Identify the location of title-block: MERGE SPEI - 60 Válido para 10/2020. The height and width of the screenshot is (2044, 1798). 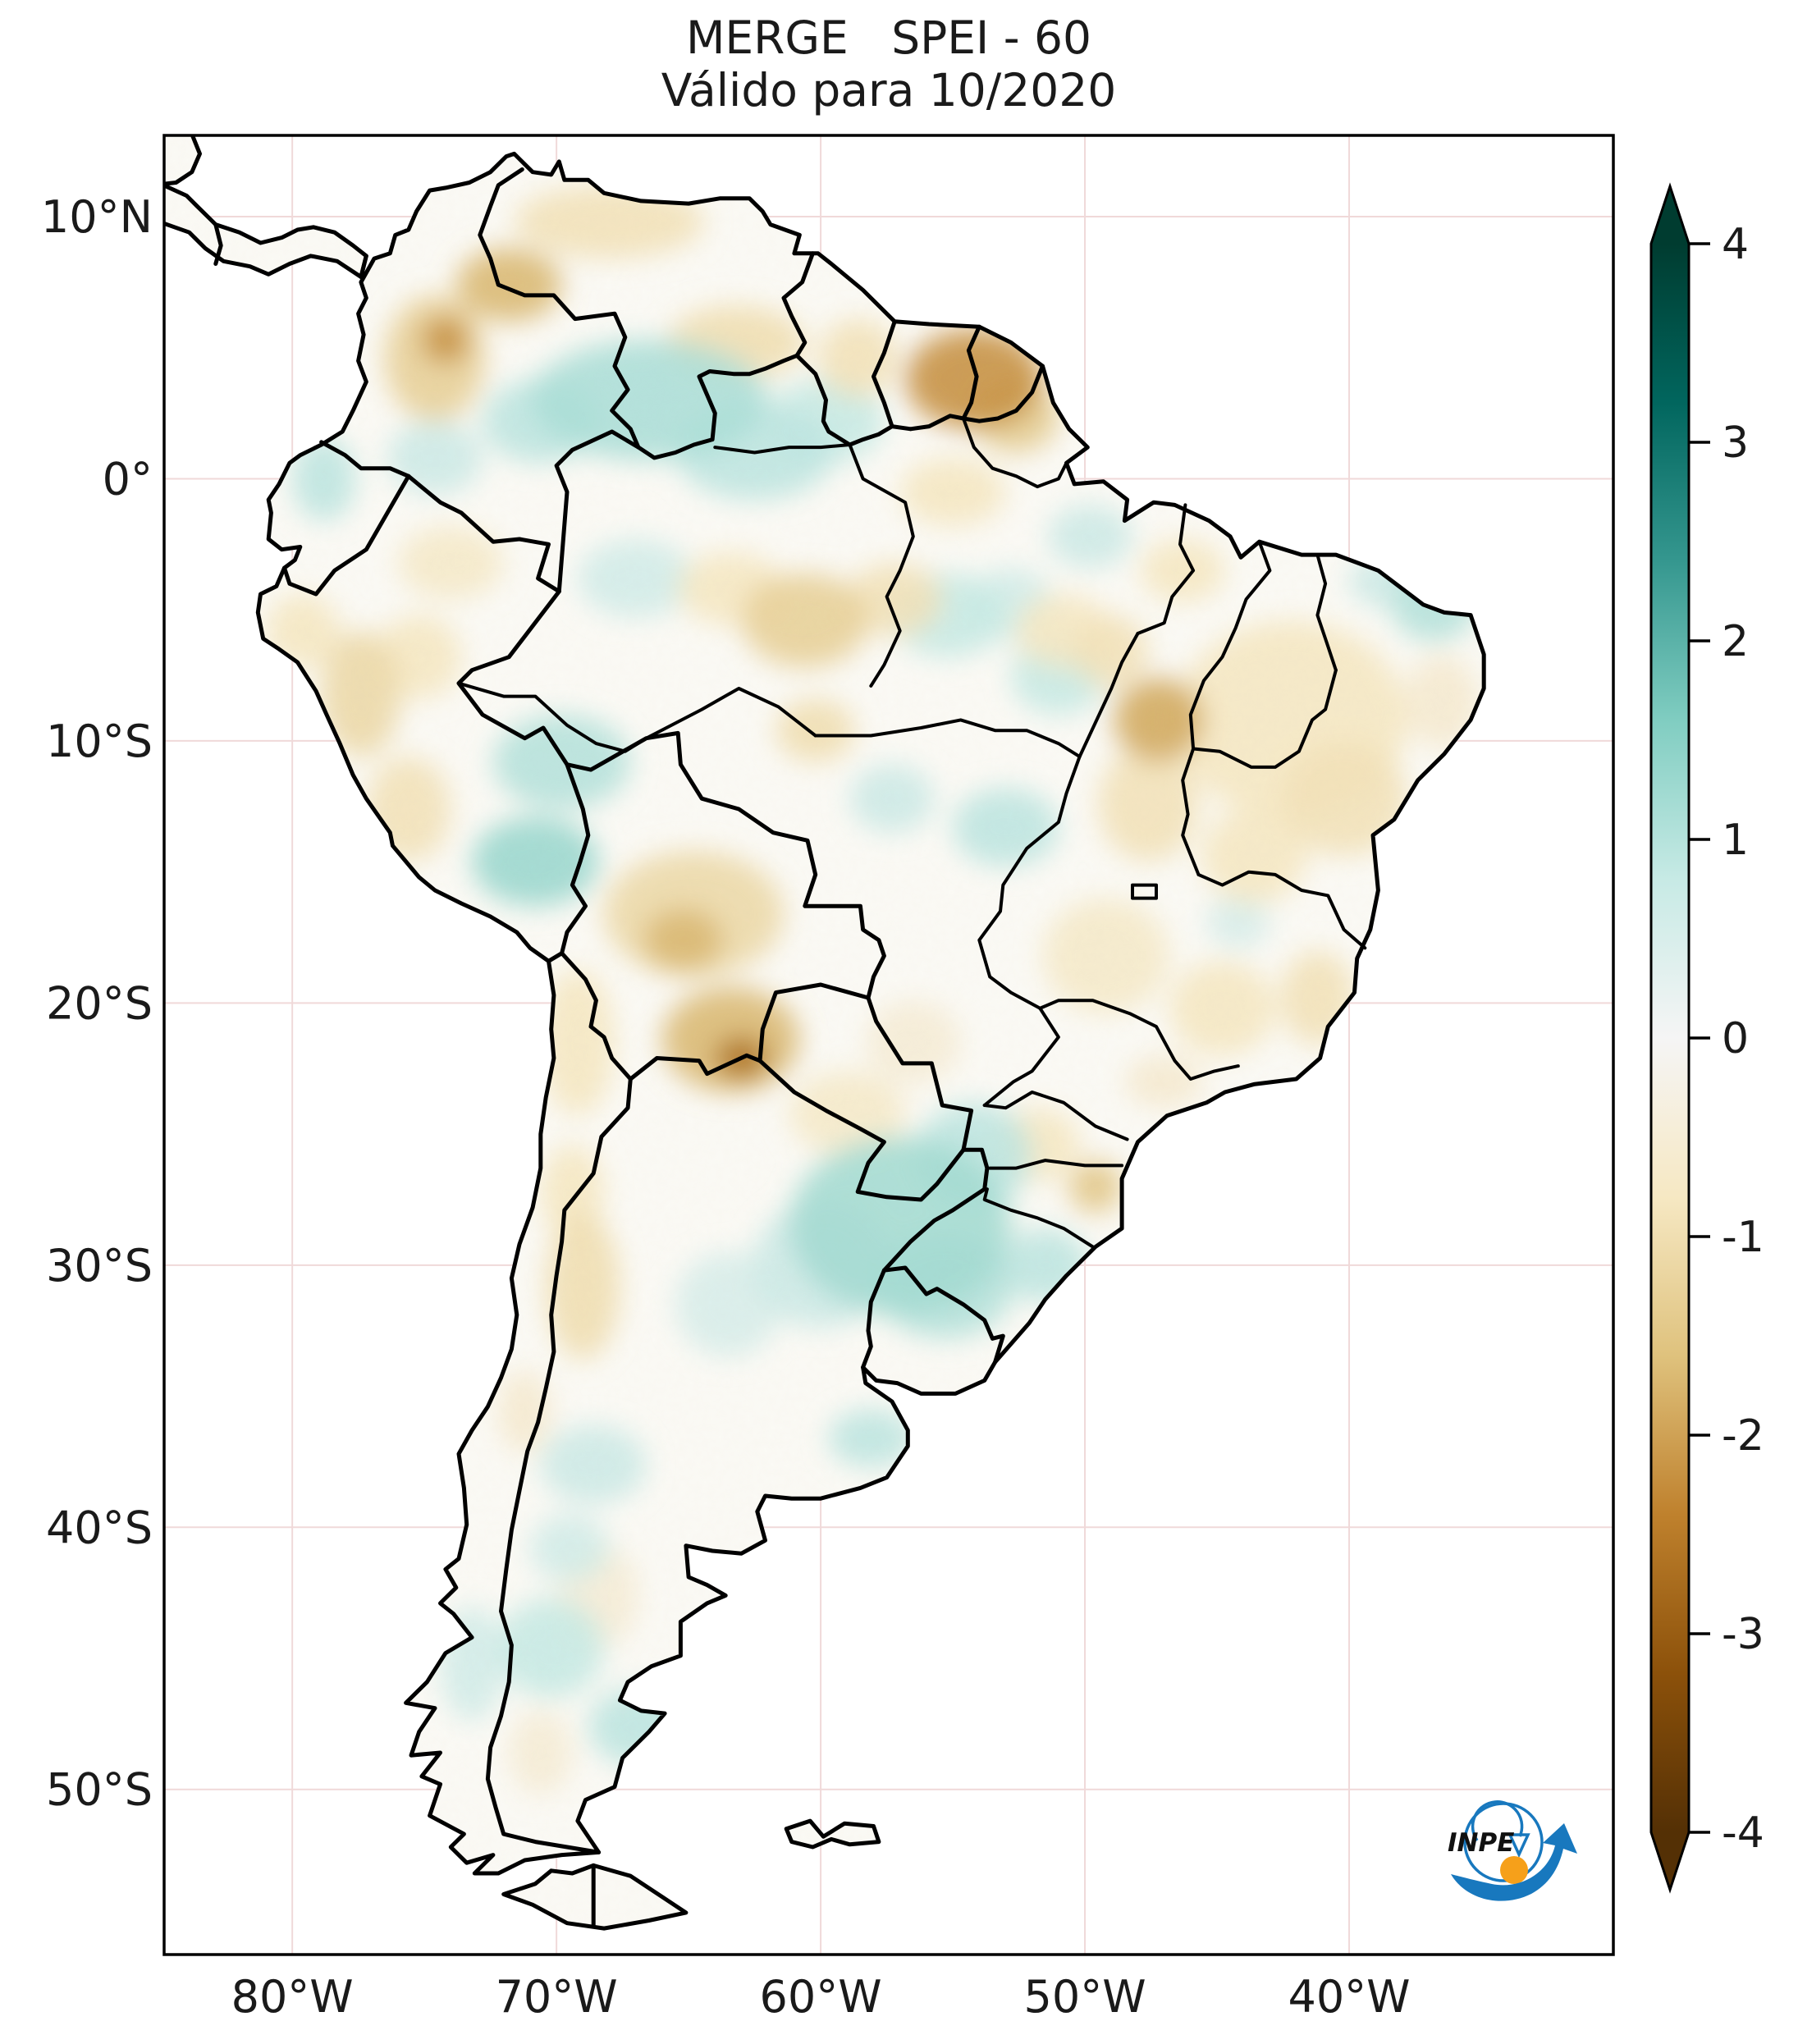
(888, 64).